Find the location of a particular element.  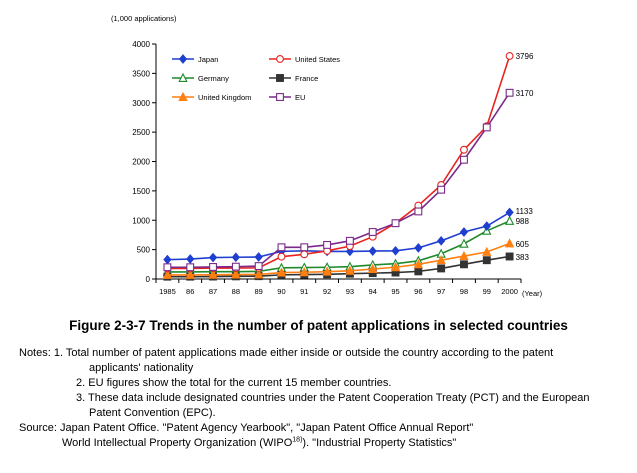

note-1-continued: applicants' nationality is located at coordinates (141, 368).